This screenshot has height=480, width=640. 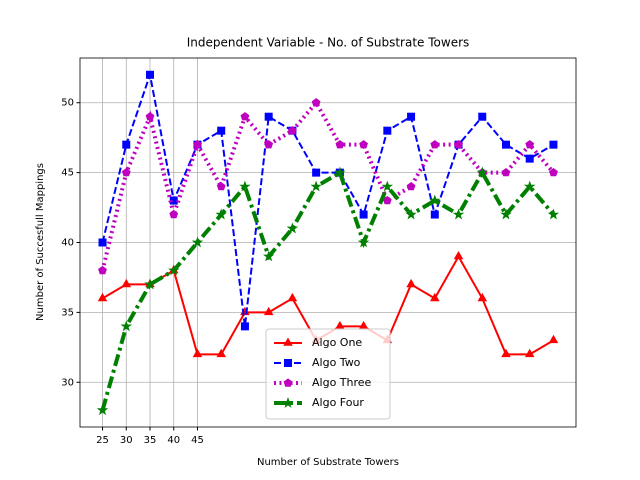 What do you see at coordinates (67, 312) in the screenshot?
I see `y-tick-label: 35` at bounding box center [67, 312].